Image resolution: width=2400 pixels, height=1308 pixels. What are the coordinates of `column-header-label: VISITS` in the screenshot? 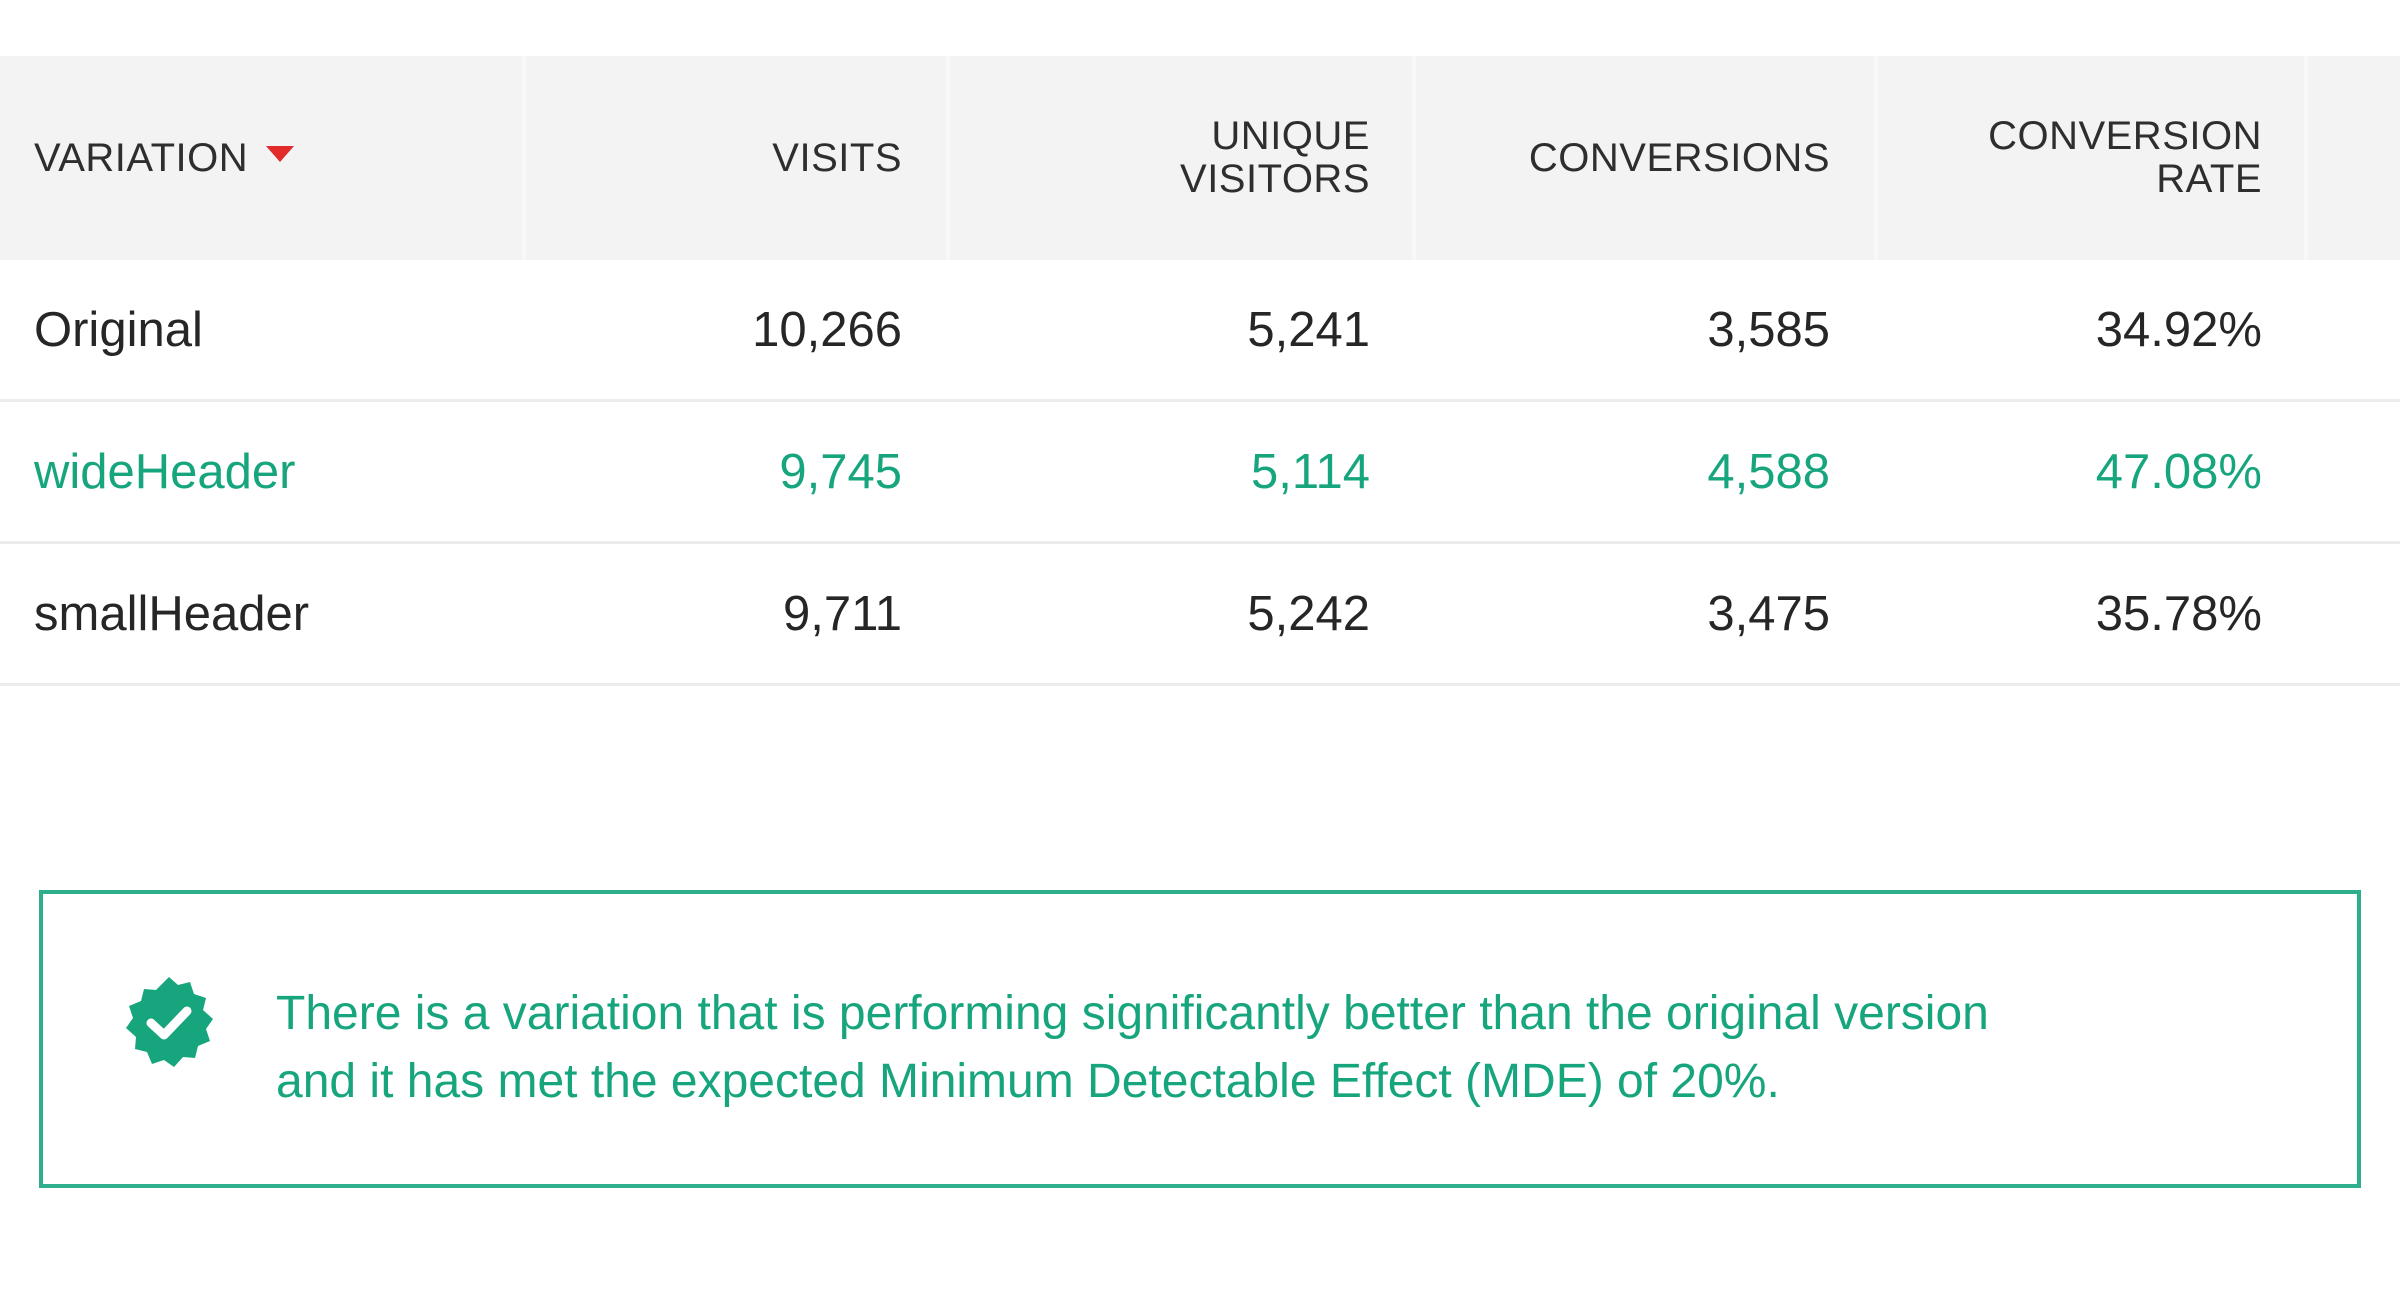 It's located at (837, 157).